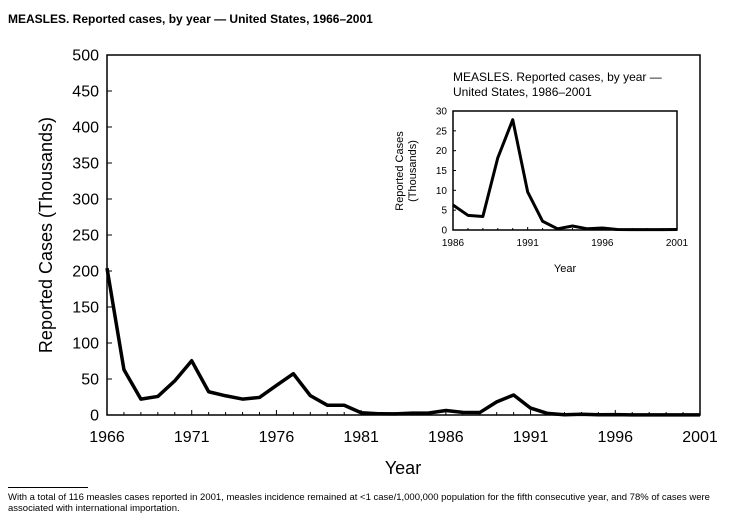  What do you see at coordinates (442, 131) in the screenshot?
I see `inset-y-tick-label: 25` at bounding box center [442, 131].